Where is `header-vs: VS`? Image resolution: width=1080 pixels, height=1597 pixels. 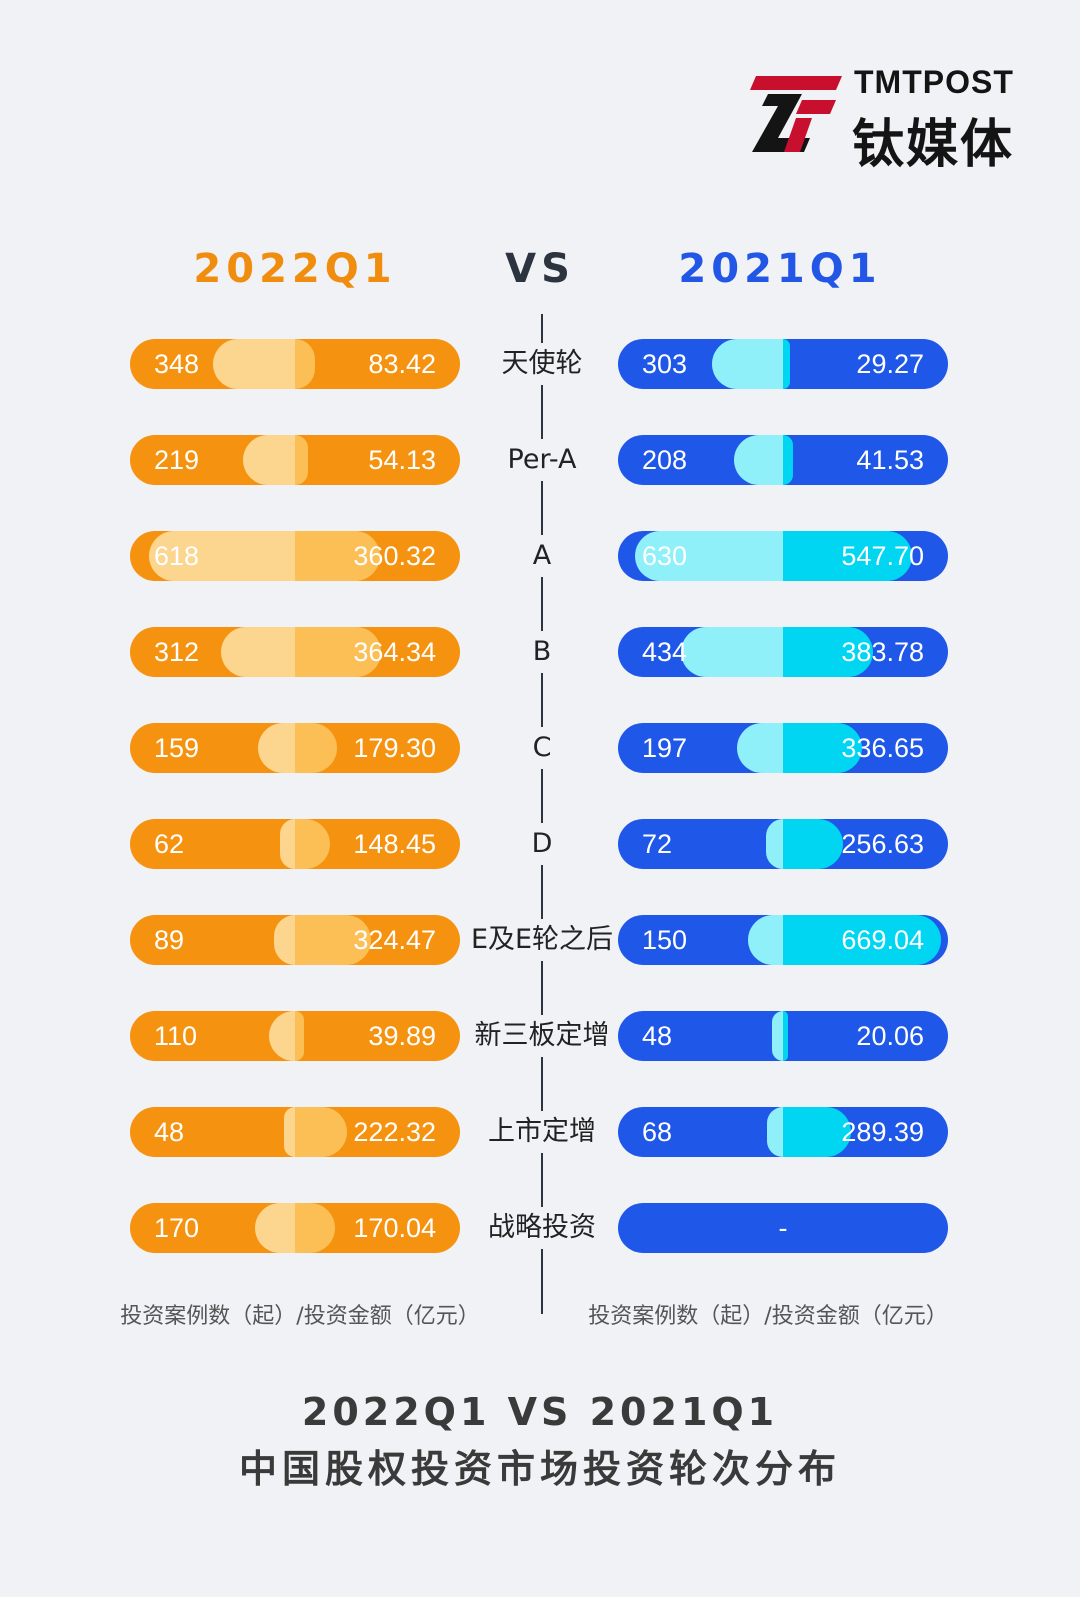
header-vs: VS is located at coordinates (540, 269).